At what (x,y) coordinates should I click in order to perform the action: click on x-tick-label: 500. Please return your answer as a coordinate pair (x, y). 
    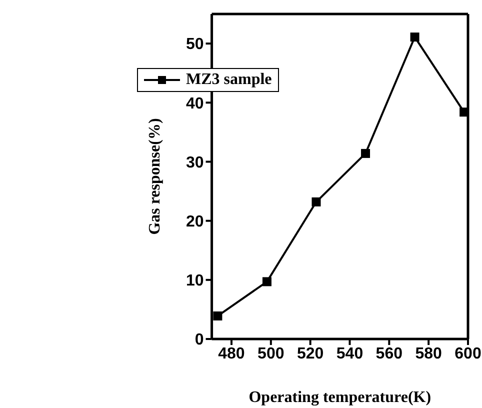
    Looking at the image, I should click on (271, 353).